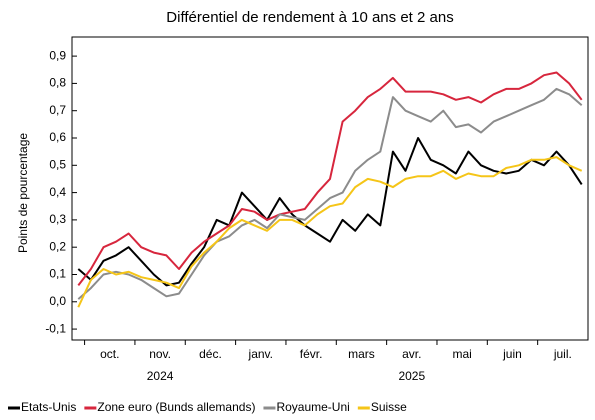 This screenshot has height=420, width=595. I want to click on y-tick-label: 0,2, so click(57, 246).